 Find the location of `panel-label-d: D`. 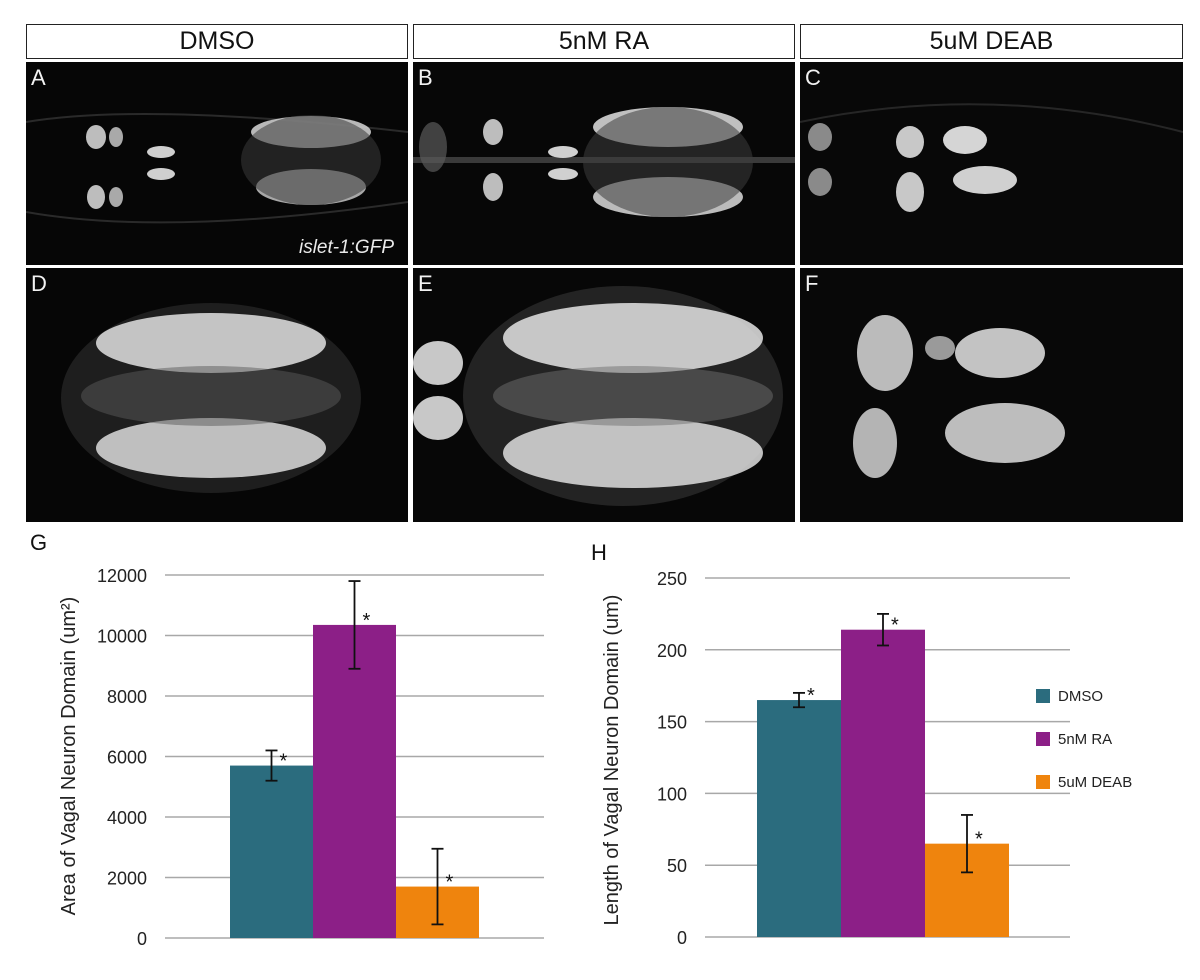

panel-label-d: D is located at coordinates (39, 283).